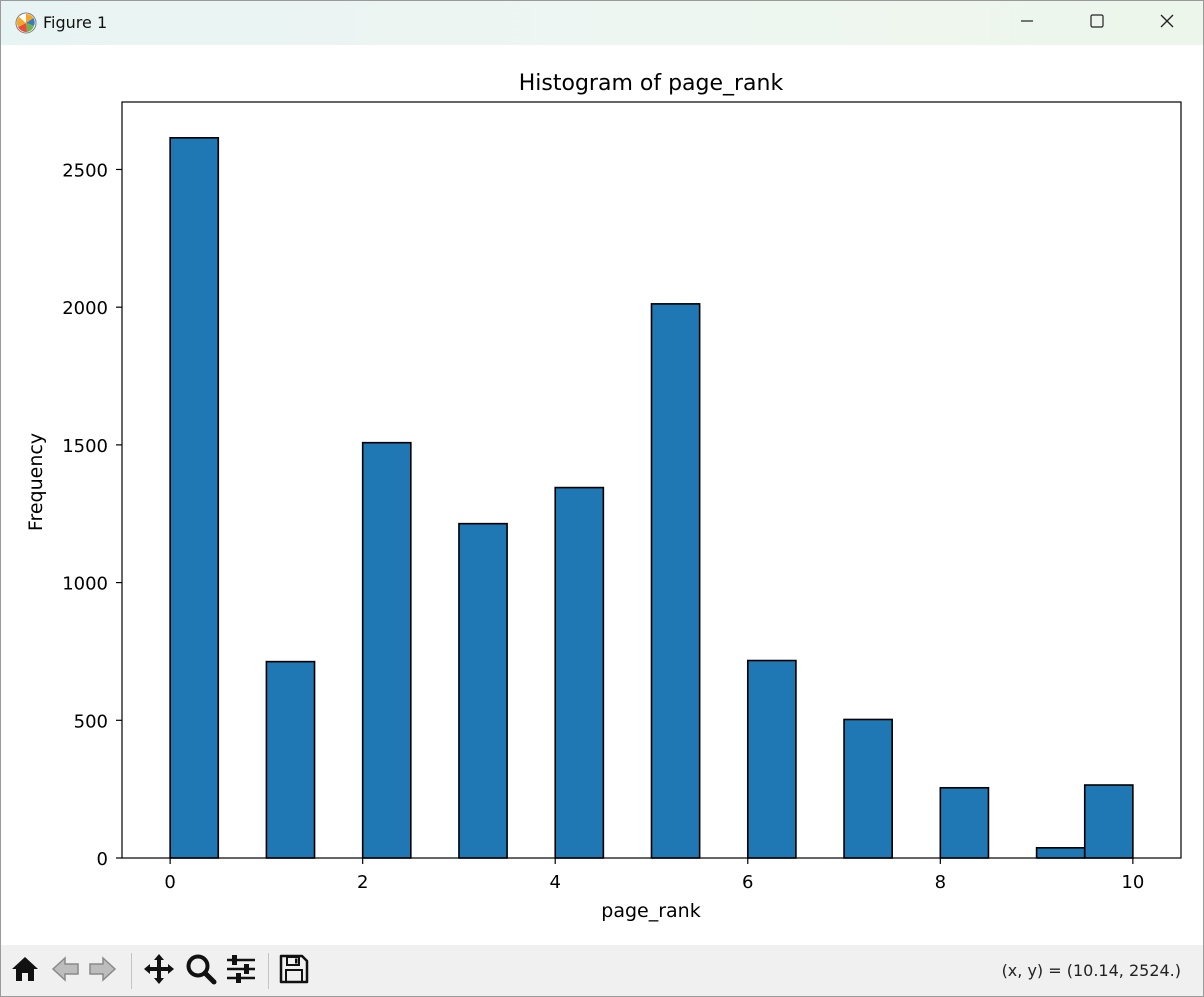  What do you see at coordinates (102, 859) in the screenshot?
I see `y-tick-label: 0` at bounding box center [102, 859].